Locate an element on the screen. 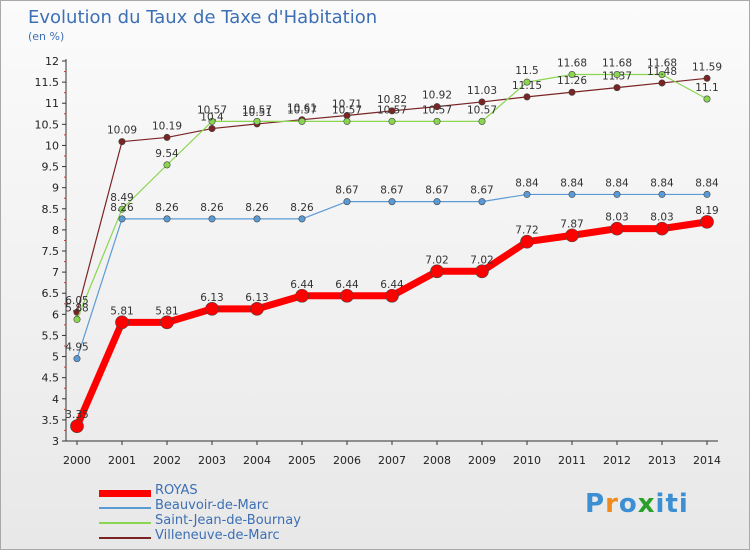 Image resolution: width=750 pixels, height=550 pixels. y-tick-label: 4.5 is located at coordinates (51, 378).